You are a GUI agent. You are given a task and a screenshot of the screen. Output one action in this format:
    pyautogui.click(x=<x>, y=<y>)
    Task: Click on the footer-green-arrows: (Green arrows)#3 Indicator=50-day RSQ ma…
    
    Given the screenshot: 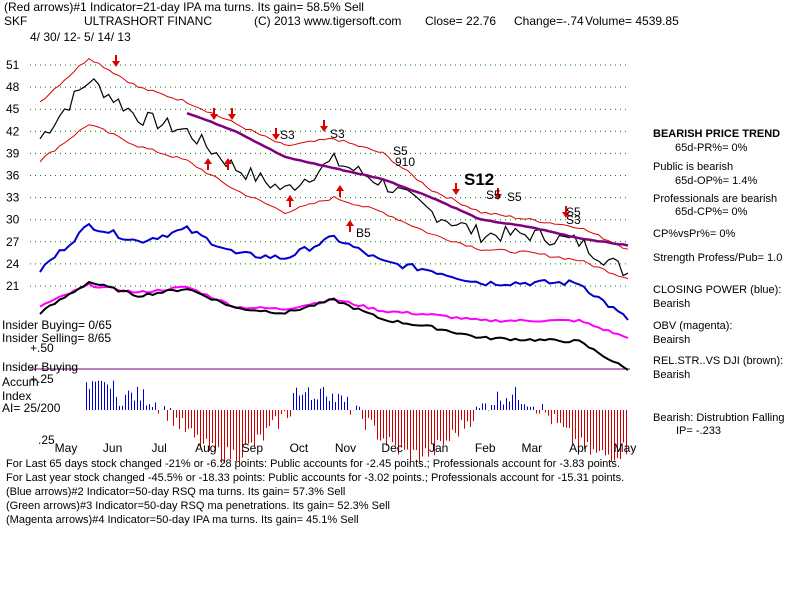 What is the action you would take?
    pyautogui.click(x=198, y=506)
    